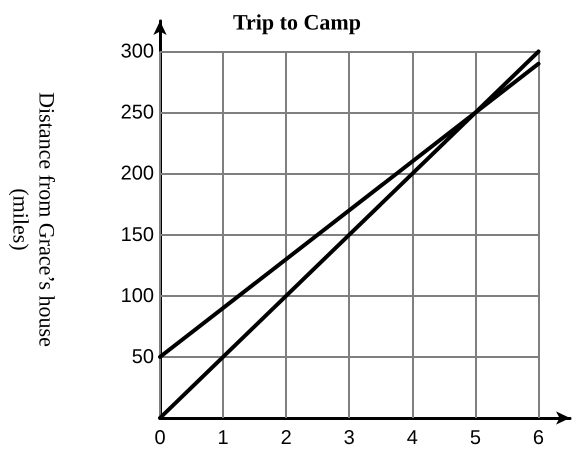  What do you see at coordinates (538, 438) in the screenshot?
I see `x-tick-label: 6` at bounding box center [538, 438].